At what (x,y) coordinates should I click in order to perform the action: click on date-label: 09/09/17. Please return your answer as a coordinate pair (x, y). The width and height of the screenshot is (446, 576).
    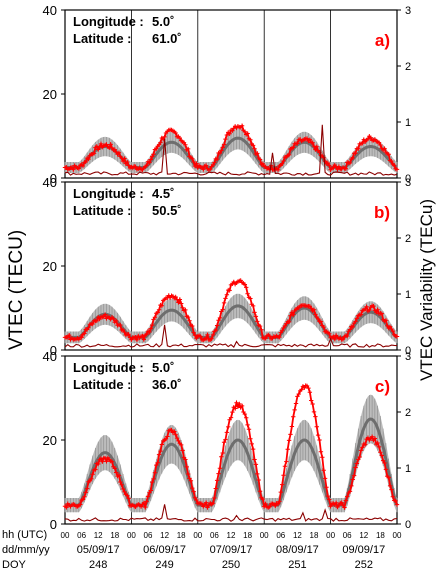
    Looking at the image, I should click on (363, 550).